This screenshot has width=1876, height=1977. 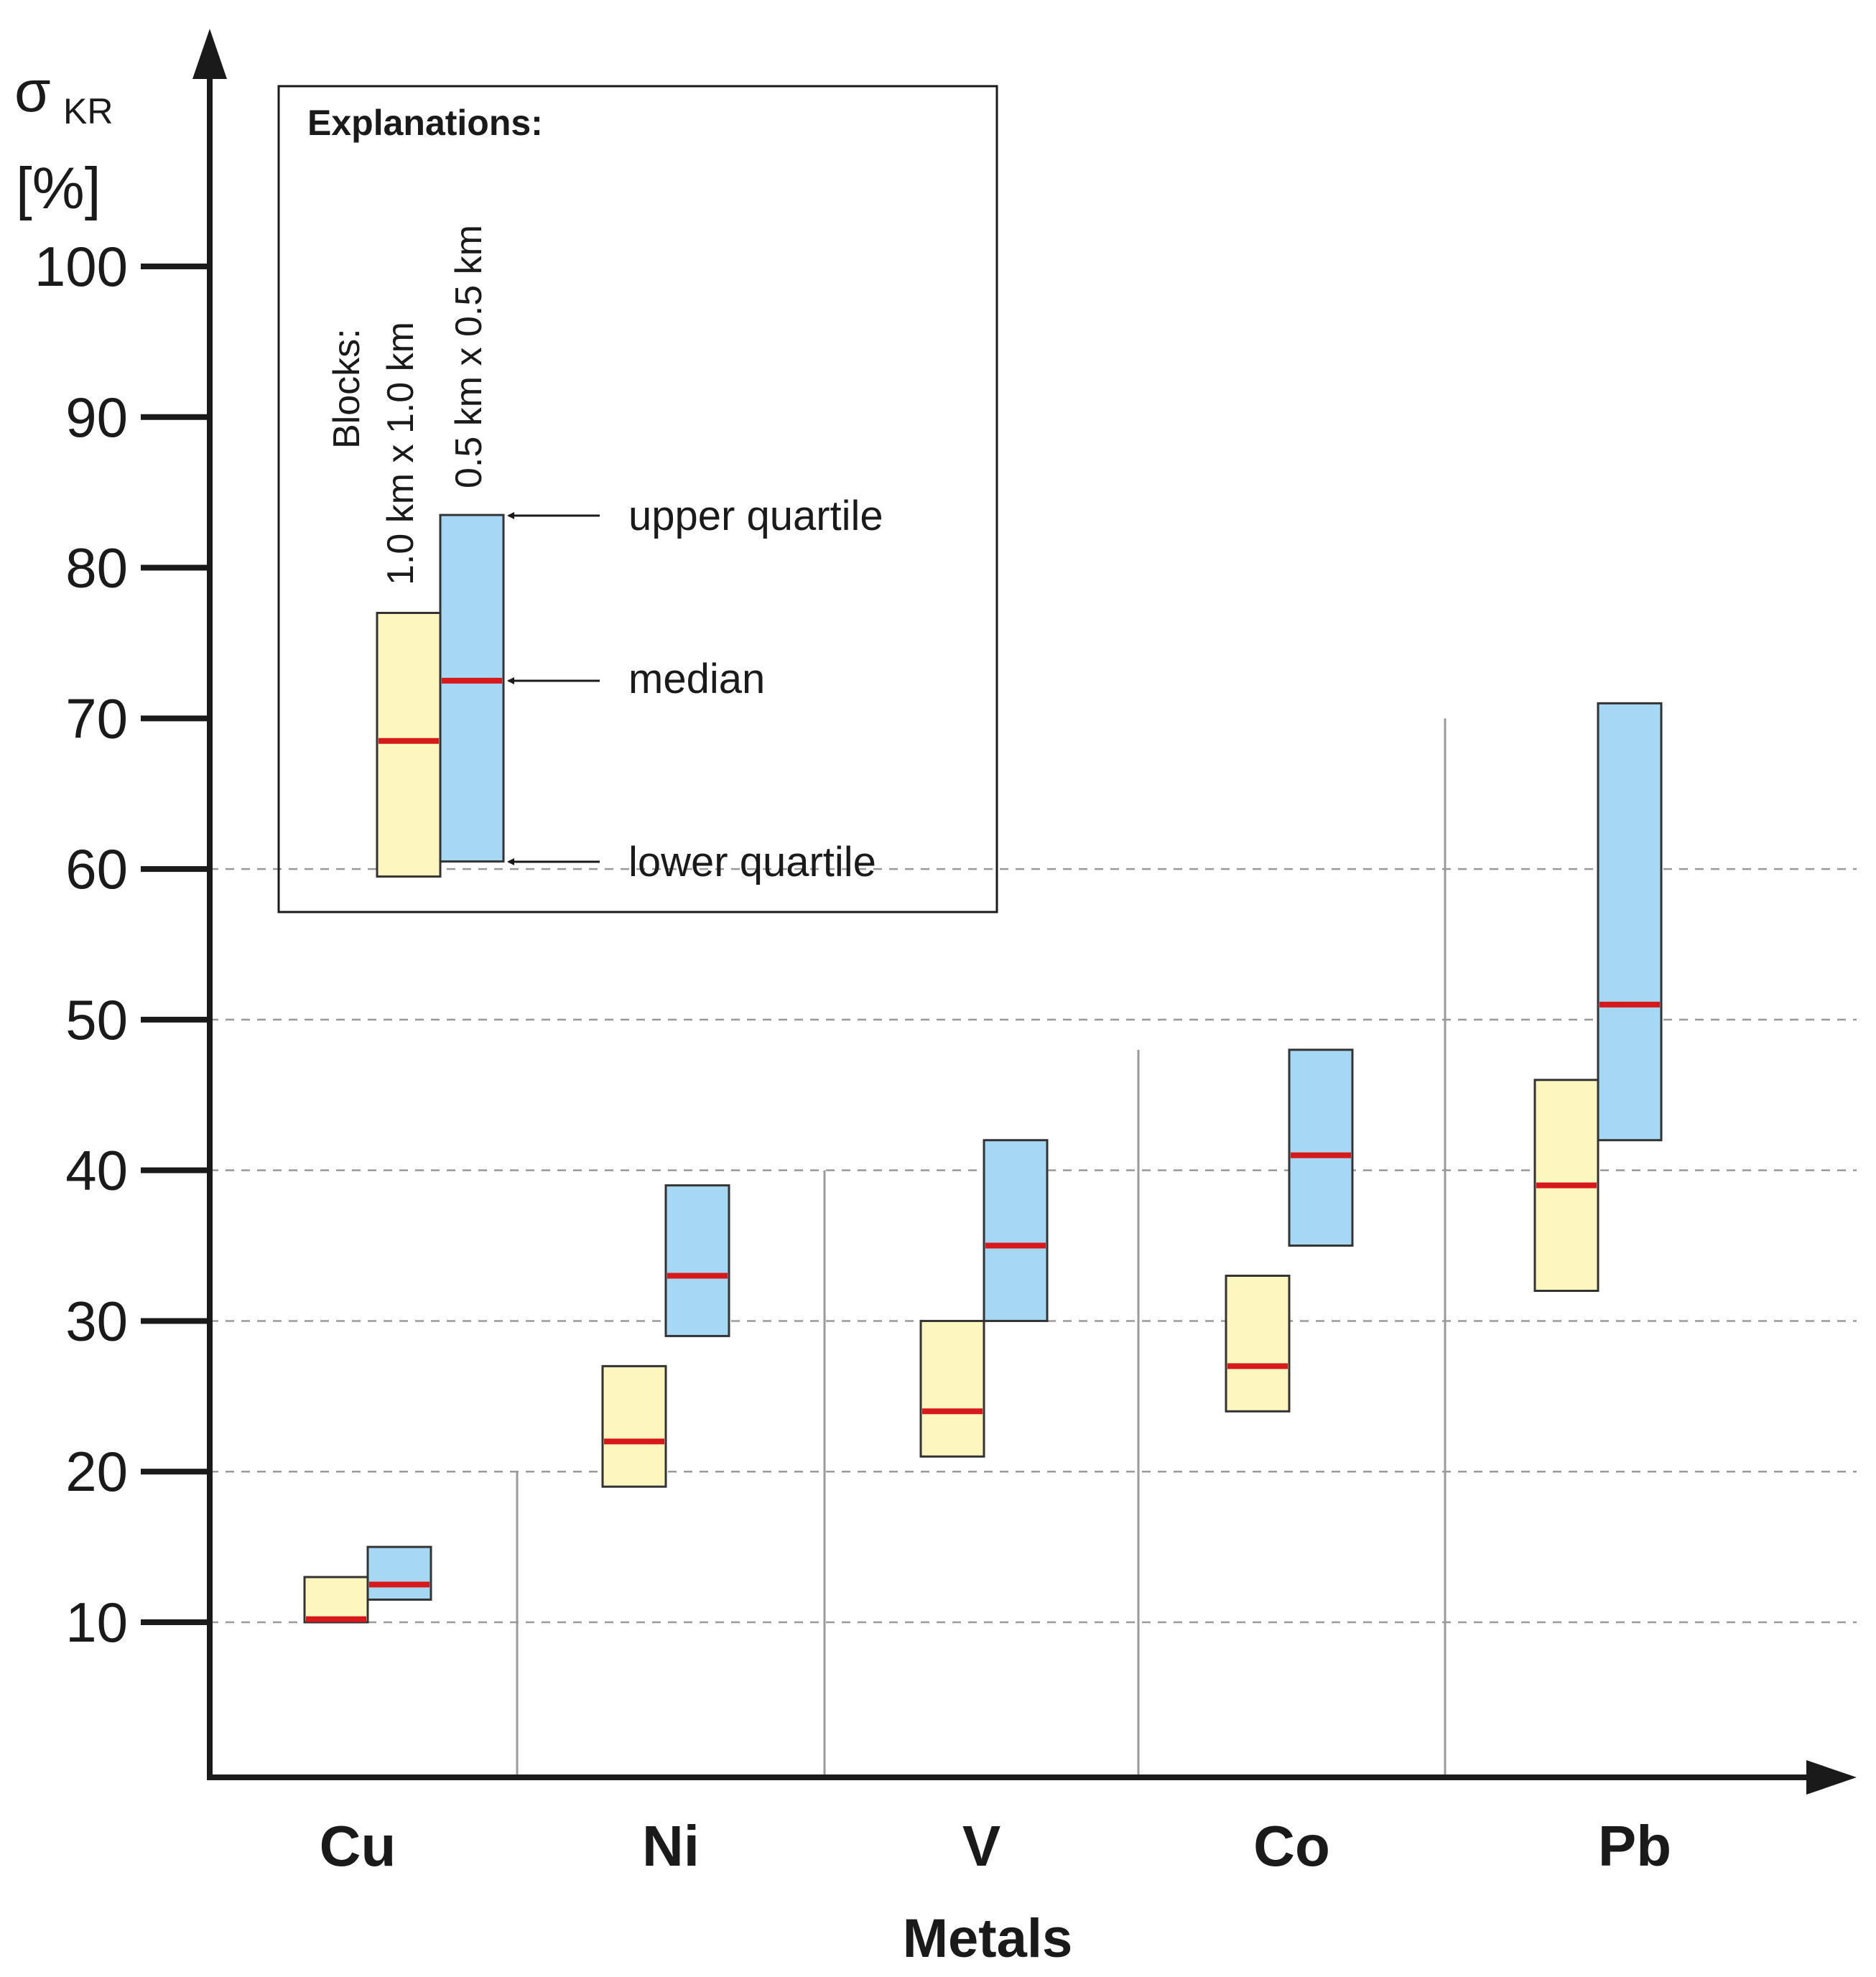 I want to click on ytick-label-30: 30, so click(x=96, y=1321).